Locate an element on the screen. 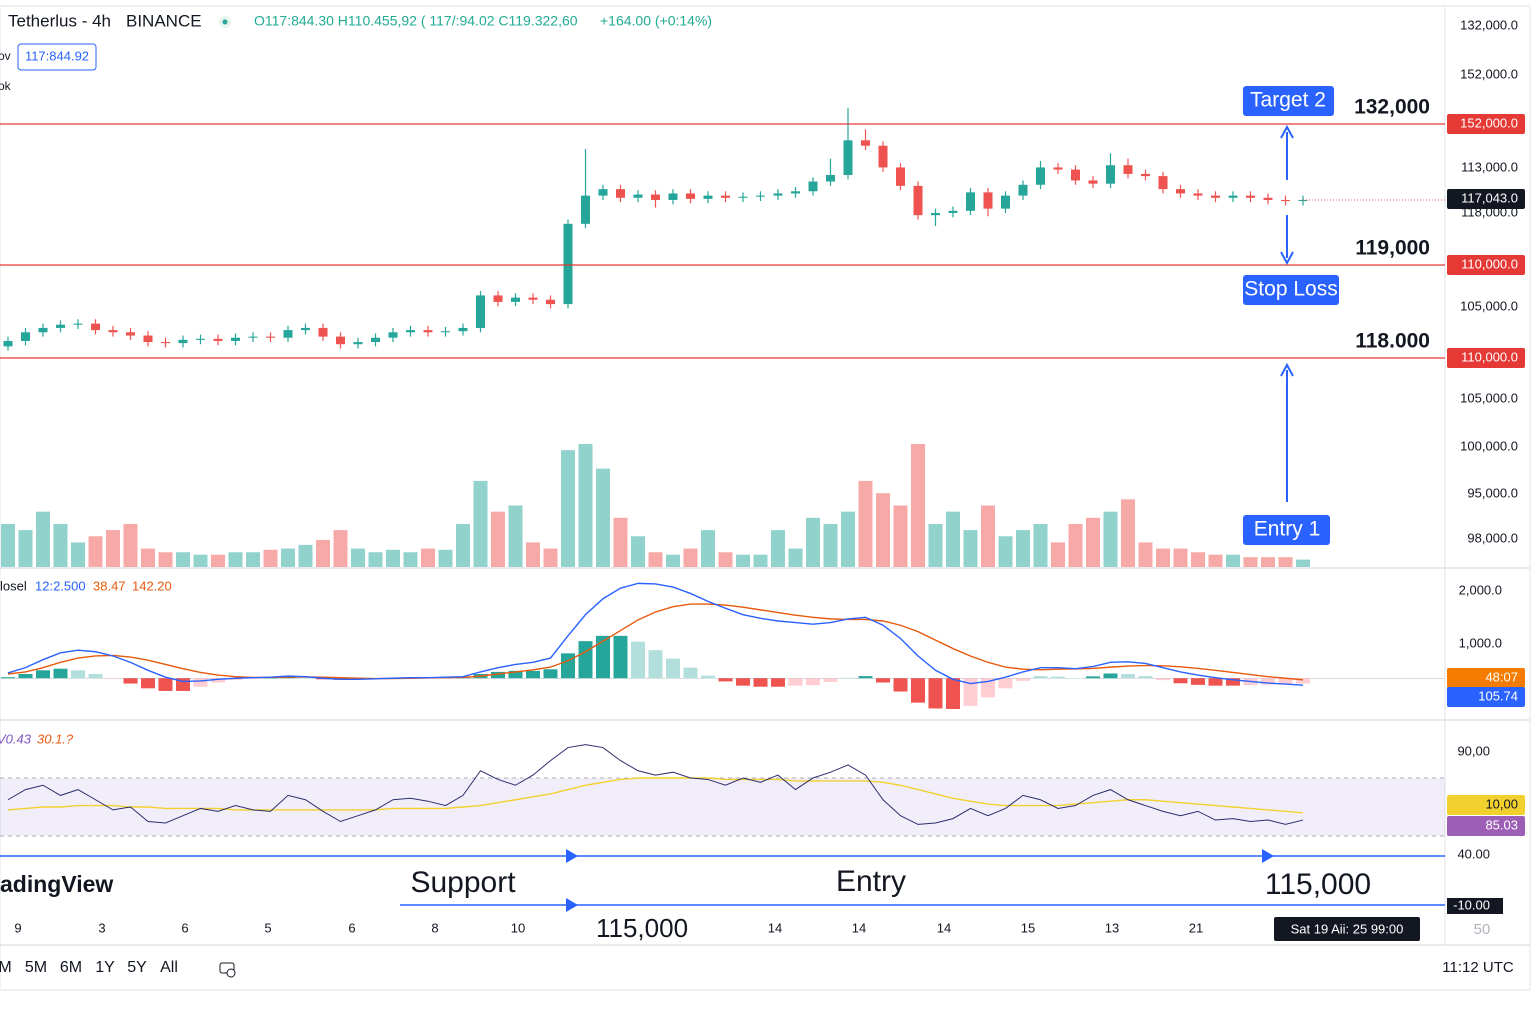  watermark: adingView is located at coordinates (56, 884).